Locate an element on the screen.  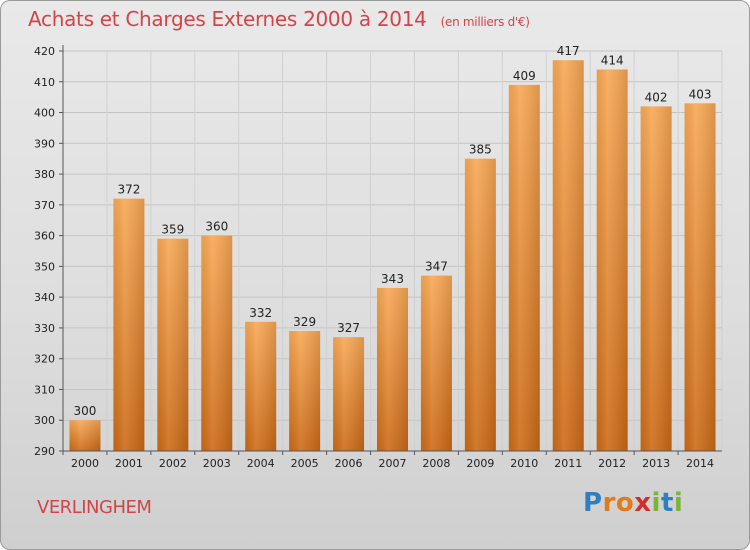
logo-letter: P is located at coordinates (593, 503).